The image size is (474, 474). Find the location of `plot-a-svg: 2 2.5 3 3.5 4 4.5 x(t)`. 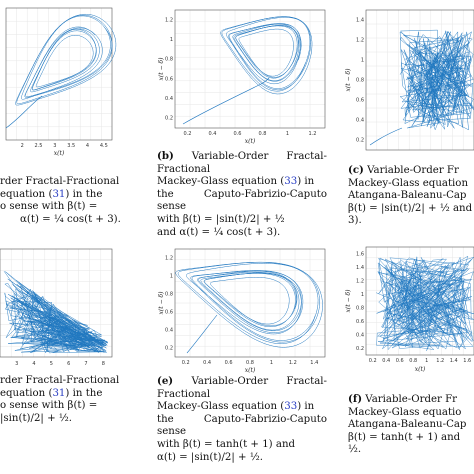

plot-a-svg: 2 2.5 3 3.5 4 4.5 x(t) is located at coordinates (61, 82).